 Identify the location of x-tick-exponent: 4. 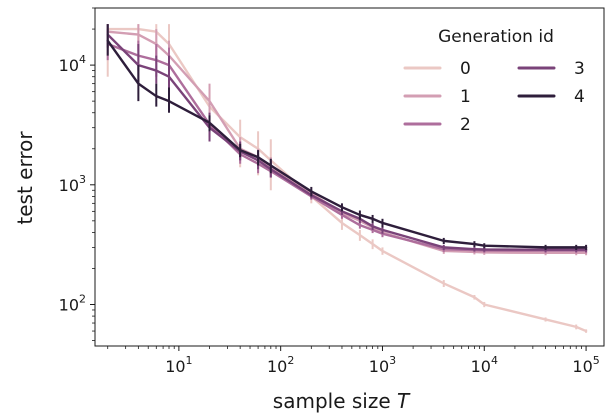
(494, 360).